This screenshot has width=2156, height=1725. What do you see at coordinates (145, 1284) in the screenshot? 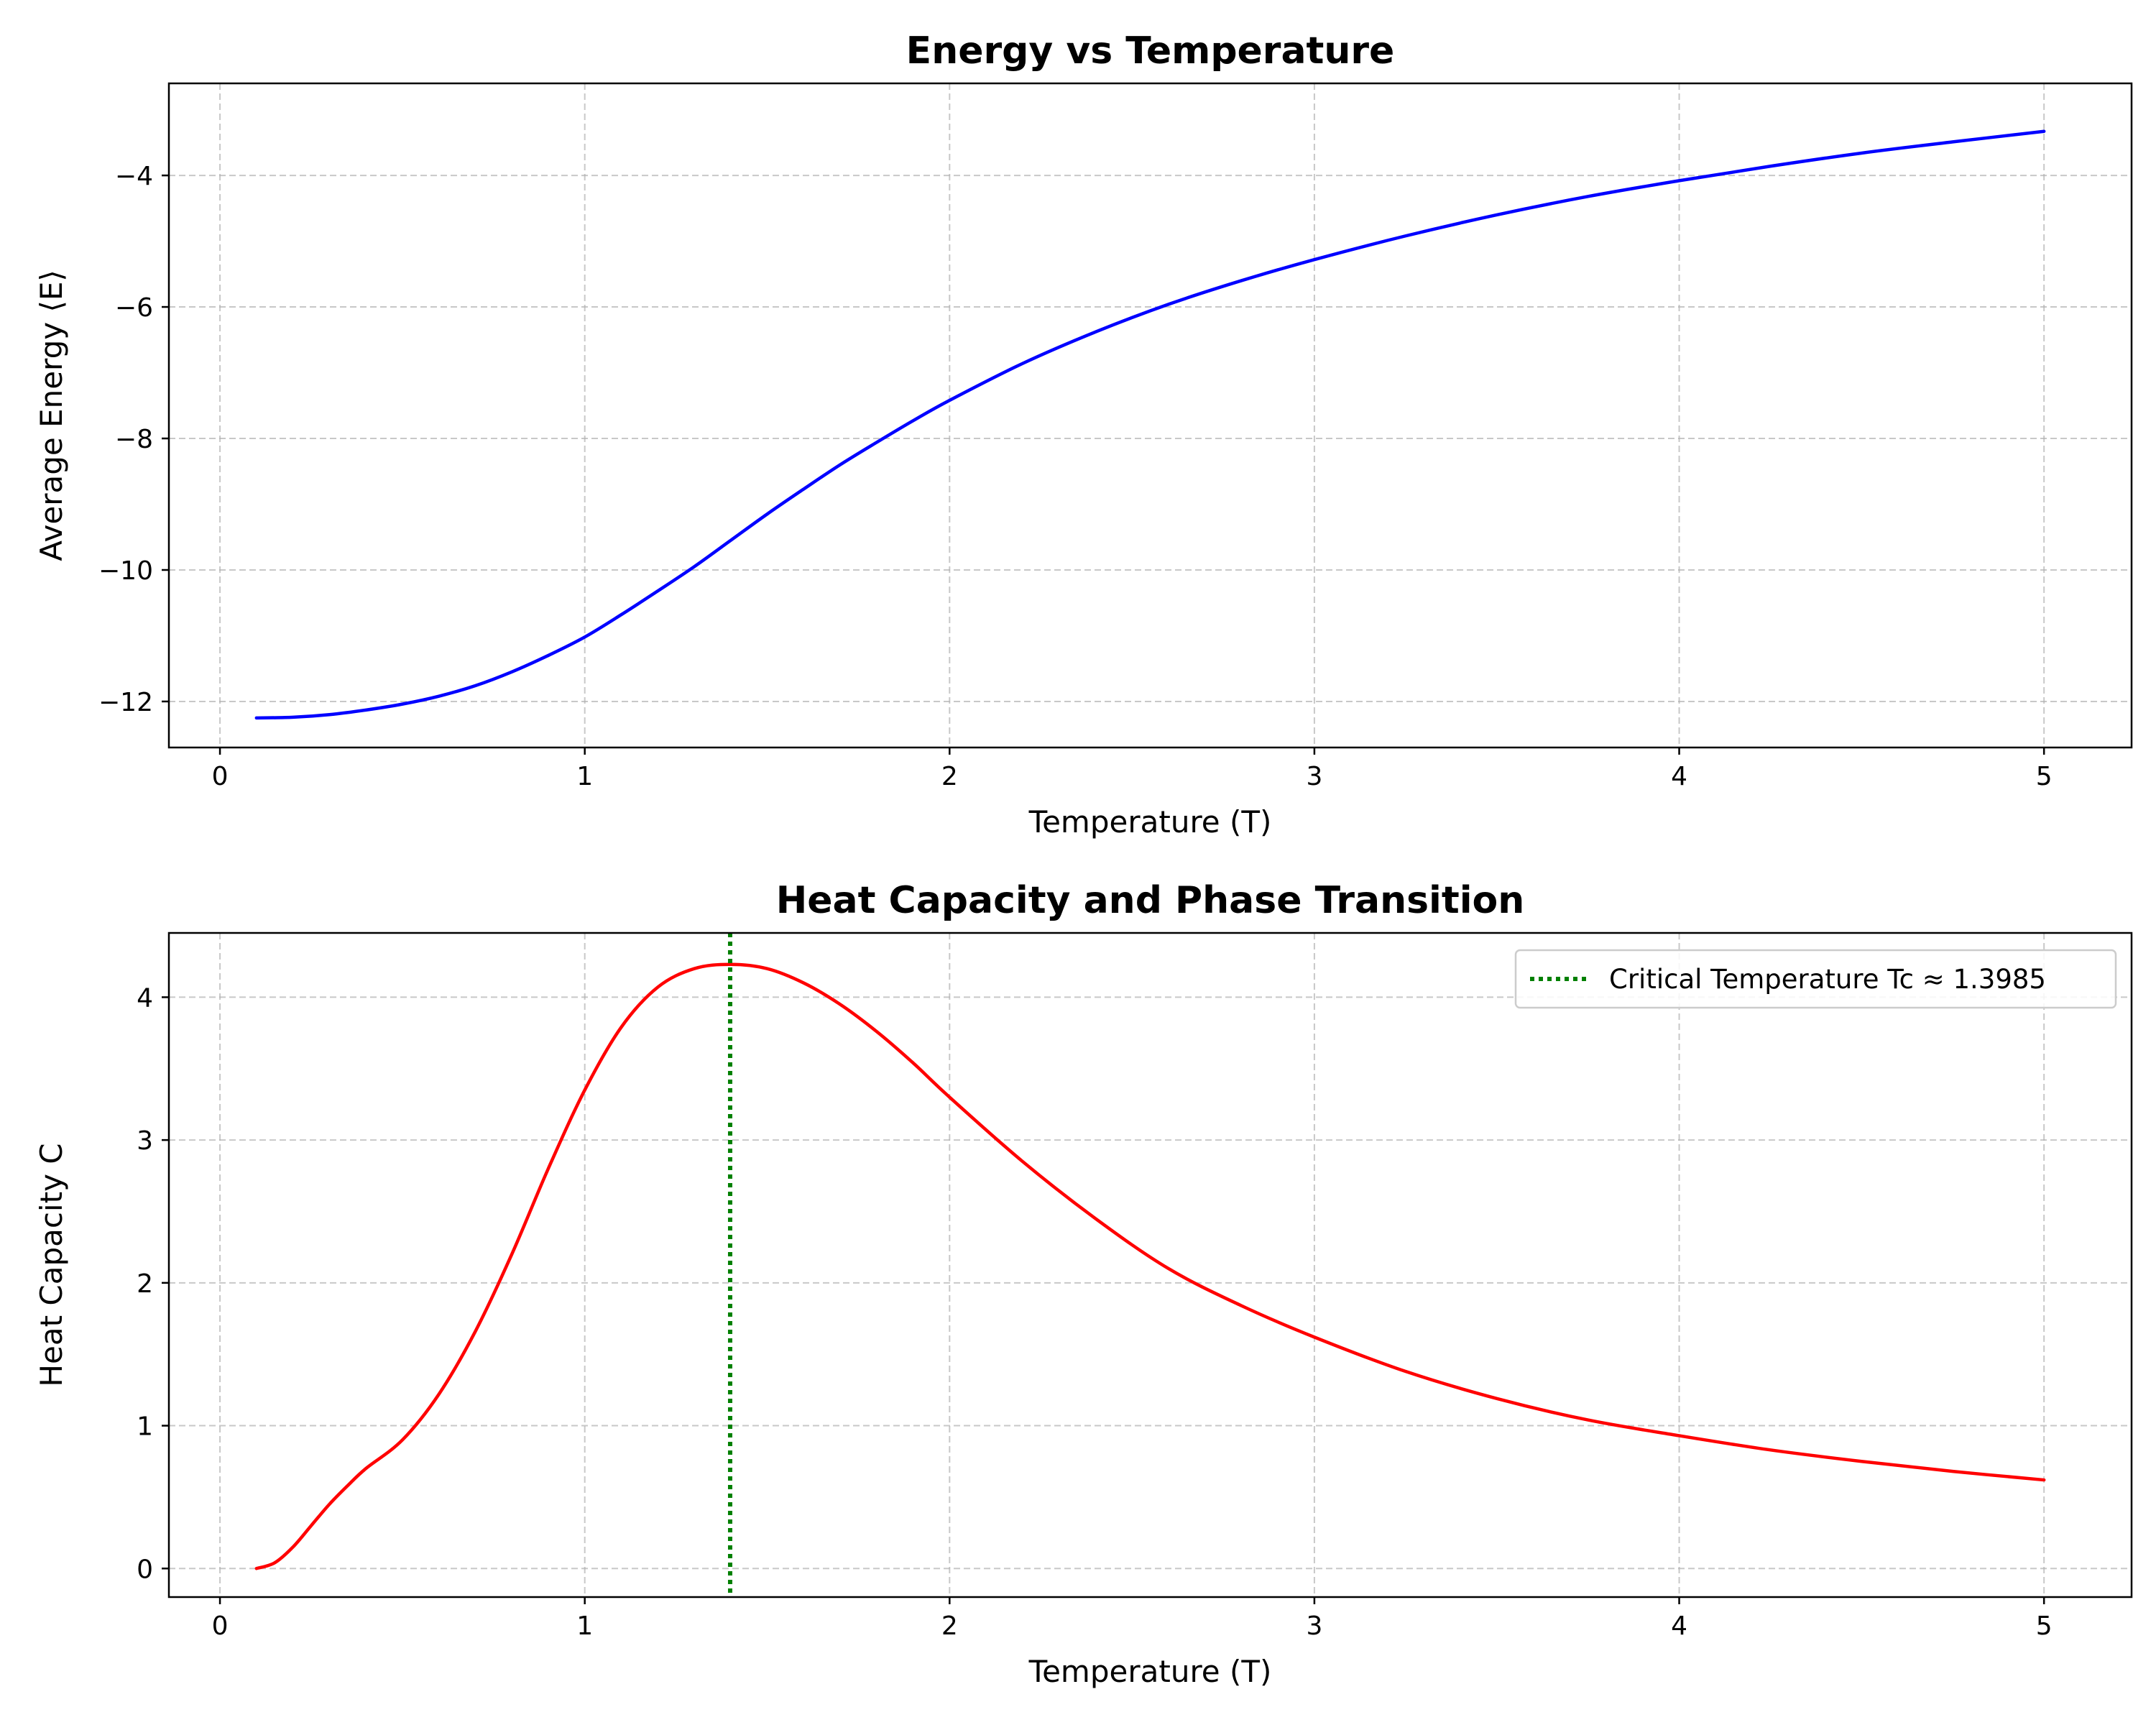
I see `heat-capacity-y-tick-label: 2` at bounding box center [145, 1284].